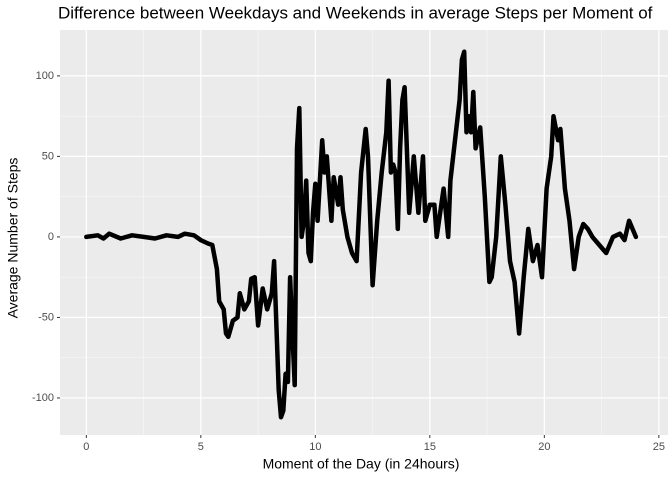  What do you see at coordinates (48, 156) in the screenshot?
I see `y-tick-label: 50` at bounding box center [48, 156].